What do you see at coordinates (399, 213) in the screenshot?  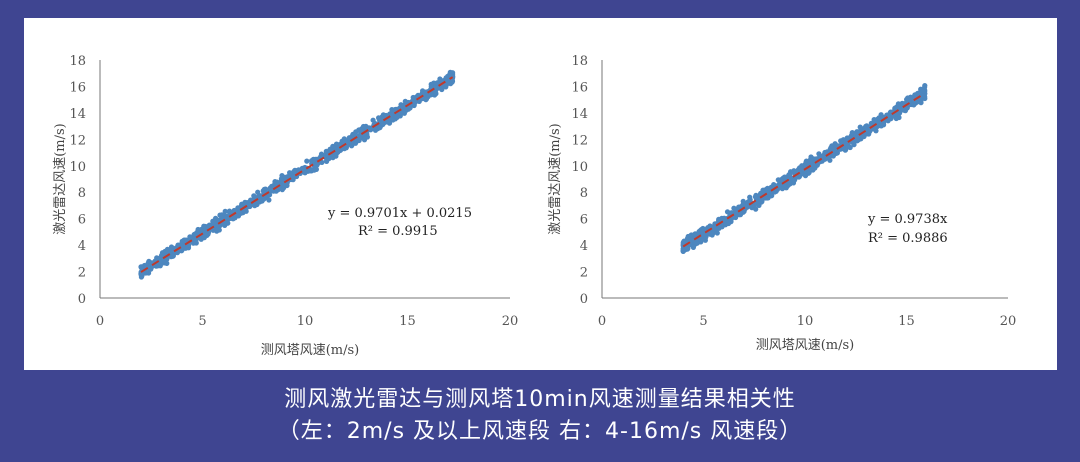 I see `regression-equation: y = 0.9701x + 0.0215` at bounding box center [399, 213].